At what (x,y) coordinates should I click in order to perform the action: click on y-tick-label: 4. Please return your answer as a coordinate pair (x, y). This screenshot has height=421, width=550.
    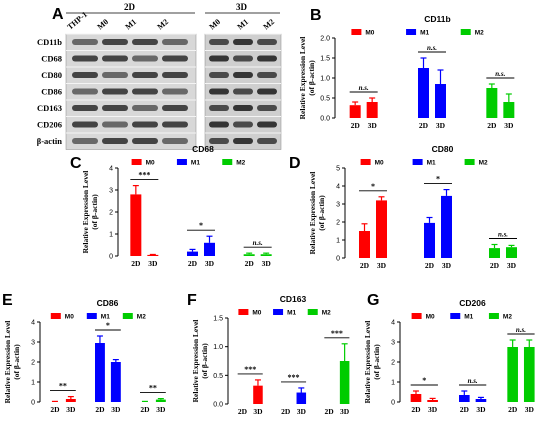
    Looking at the image, I should click on (338, 187).